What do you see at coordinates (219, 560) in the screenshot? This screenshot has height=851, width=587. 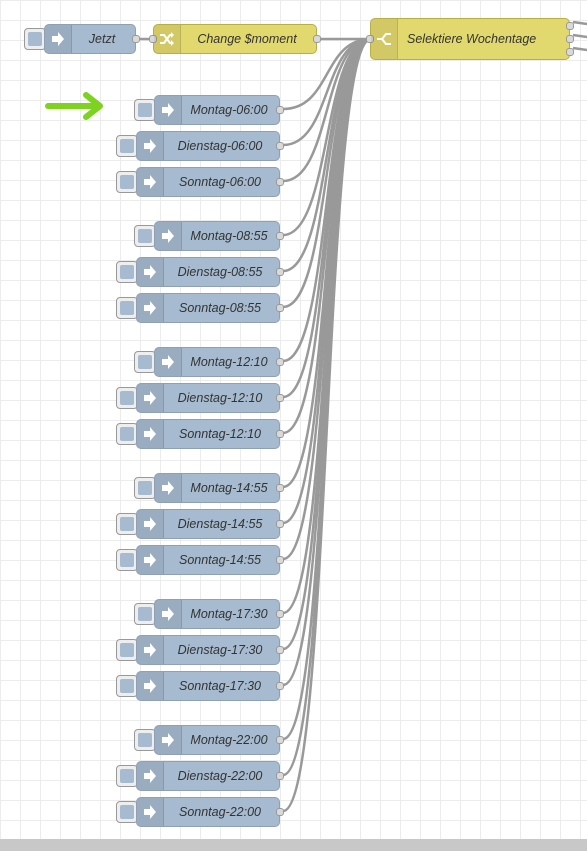 I see `node-label: Sonntag-14:55` at bounding box center [219, 560].